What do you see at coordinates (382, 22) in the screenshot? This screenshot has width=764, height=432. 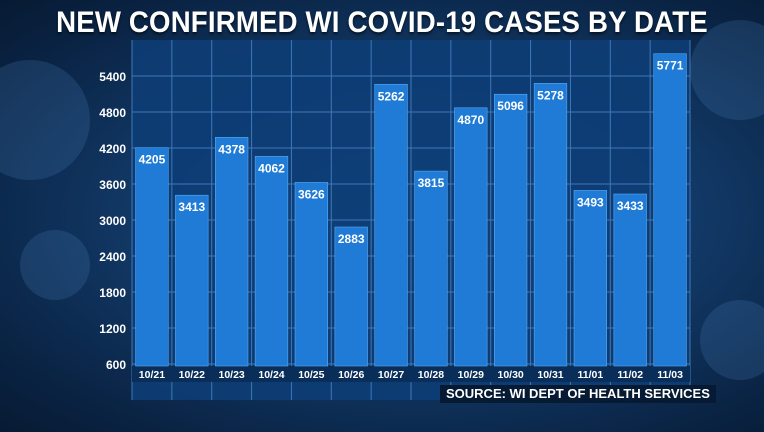 I see `chart-title: NEW CONFIRMED WI COVID-19 CASES BY DATE` at bounding box center [382, 22].